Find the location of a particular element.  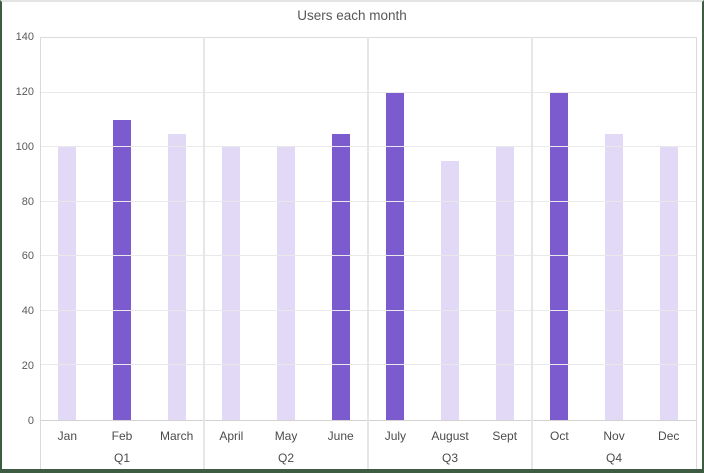

bar-slot-march is located at coordinates (176, 229).